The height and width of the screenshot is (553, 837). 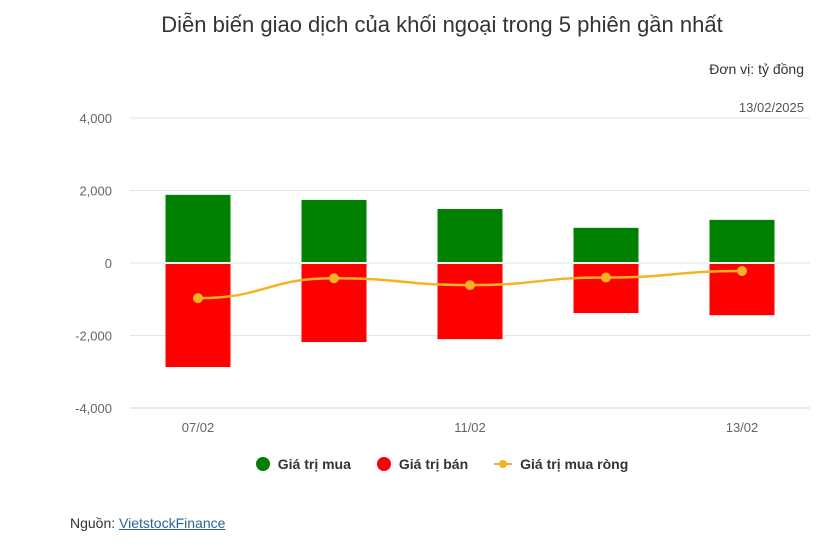 What do you see at coordinates (470, 427) in the screenshot?
I see `x-axis-tick-label: 11/02` at bounding box center [470, 427].